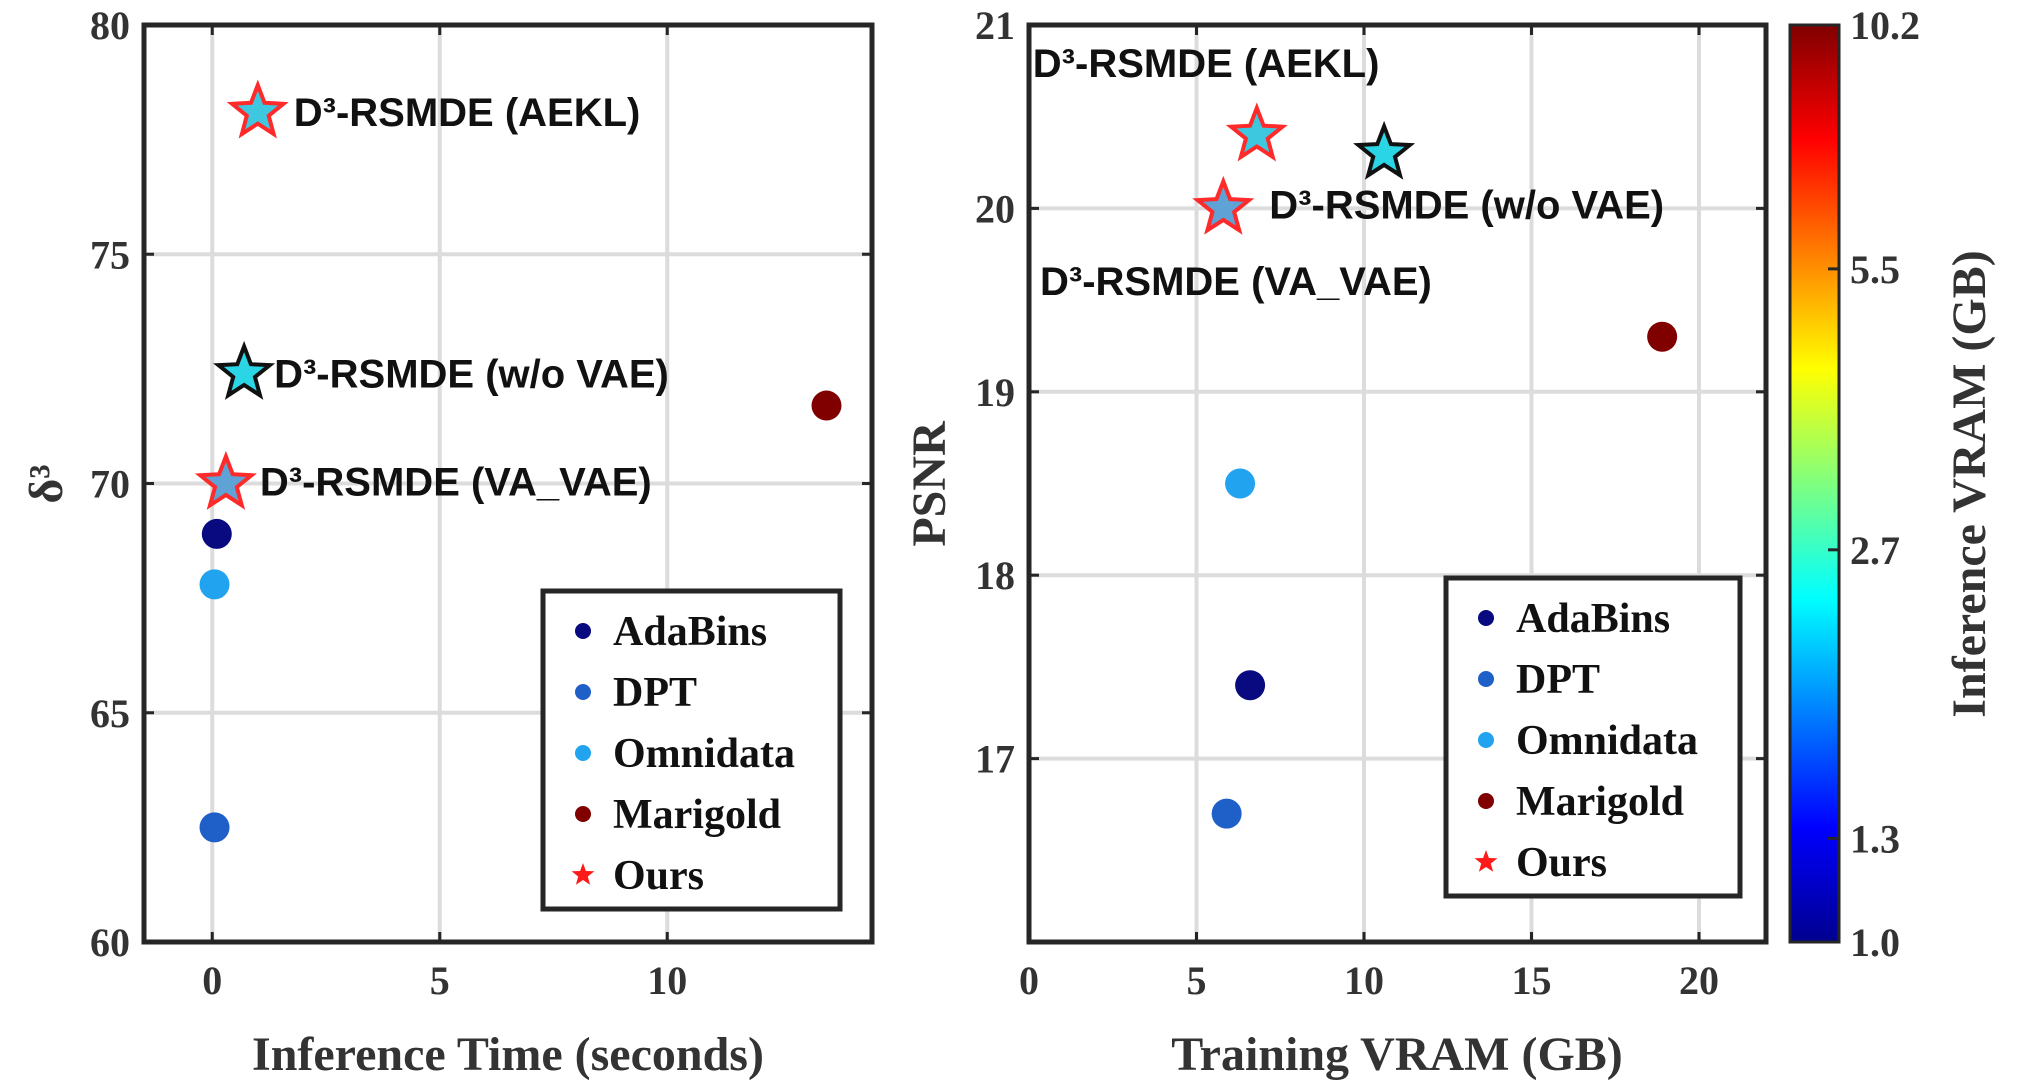 The height and width of the screenshot is (1080, 2023). I want to click on colorbar-tick-label: 5.5, so click(1875, 269).